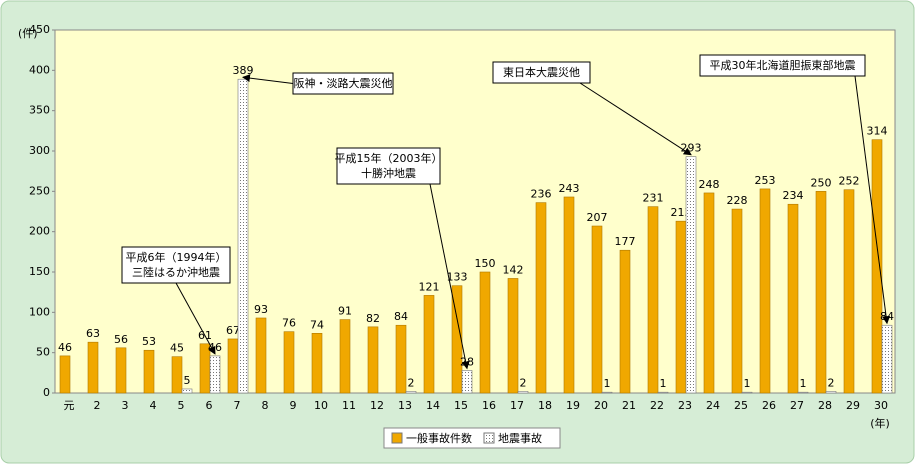 The height and width of the screenshot is (468, 915). I want to click on legend-box, so click(472, 438).